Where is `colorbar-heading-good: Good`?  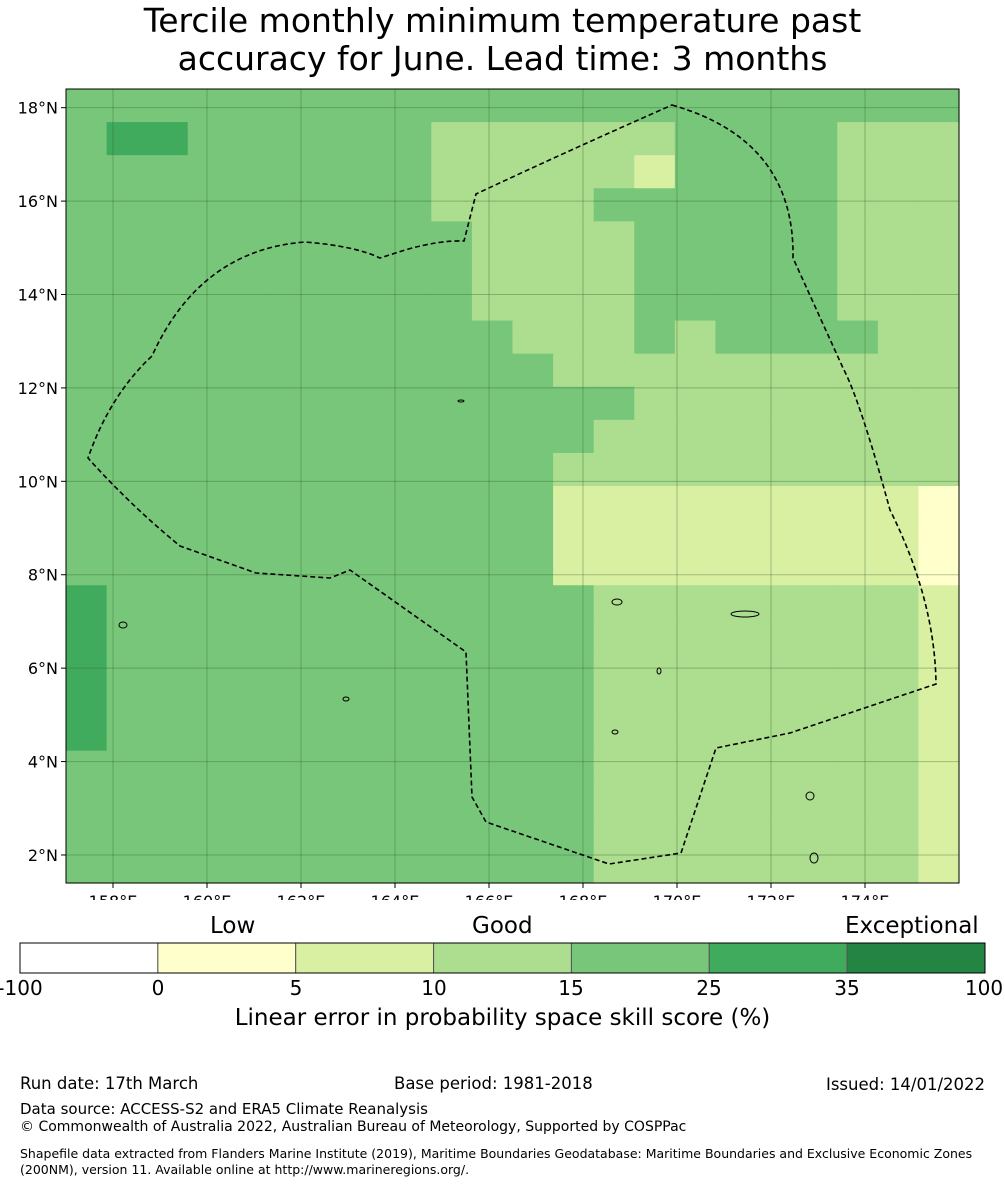
colorbar-heading-good: Good is located at coordinates (502, 926).